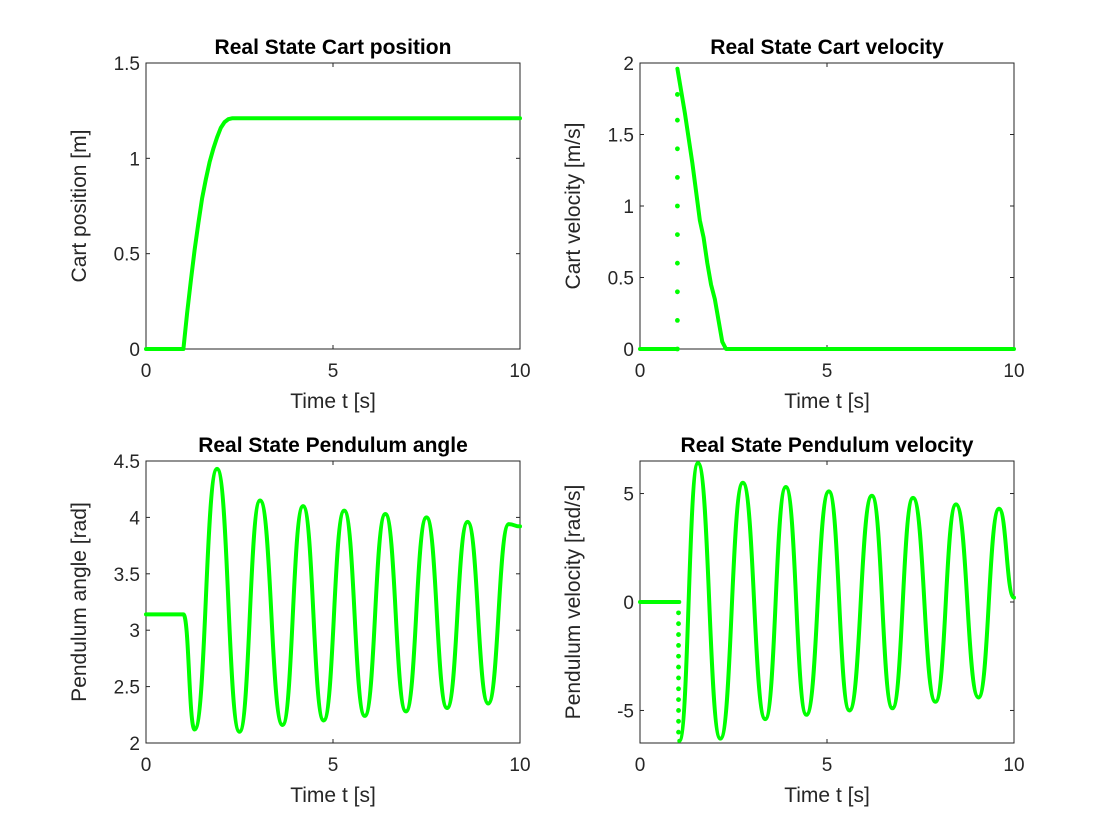  What do you see at coordinates (79, 206) in the screenshot?
I see `y-axis-label: Cart position [m]` at bounding box center [79, 206].